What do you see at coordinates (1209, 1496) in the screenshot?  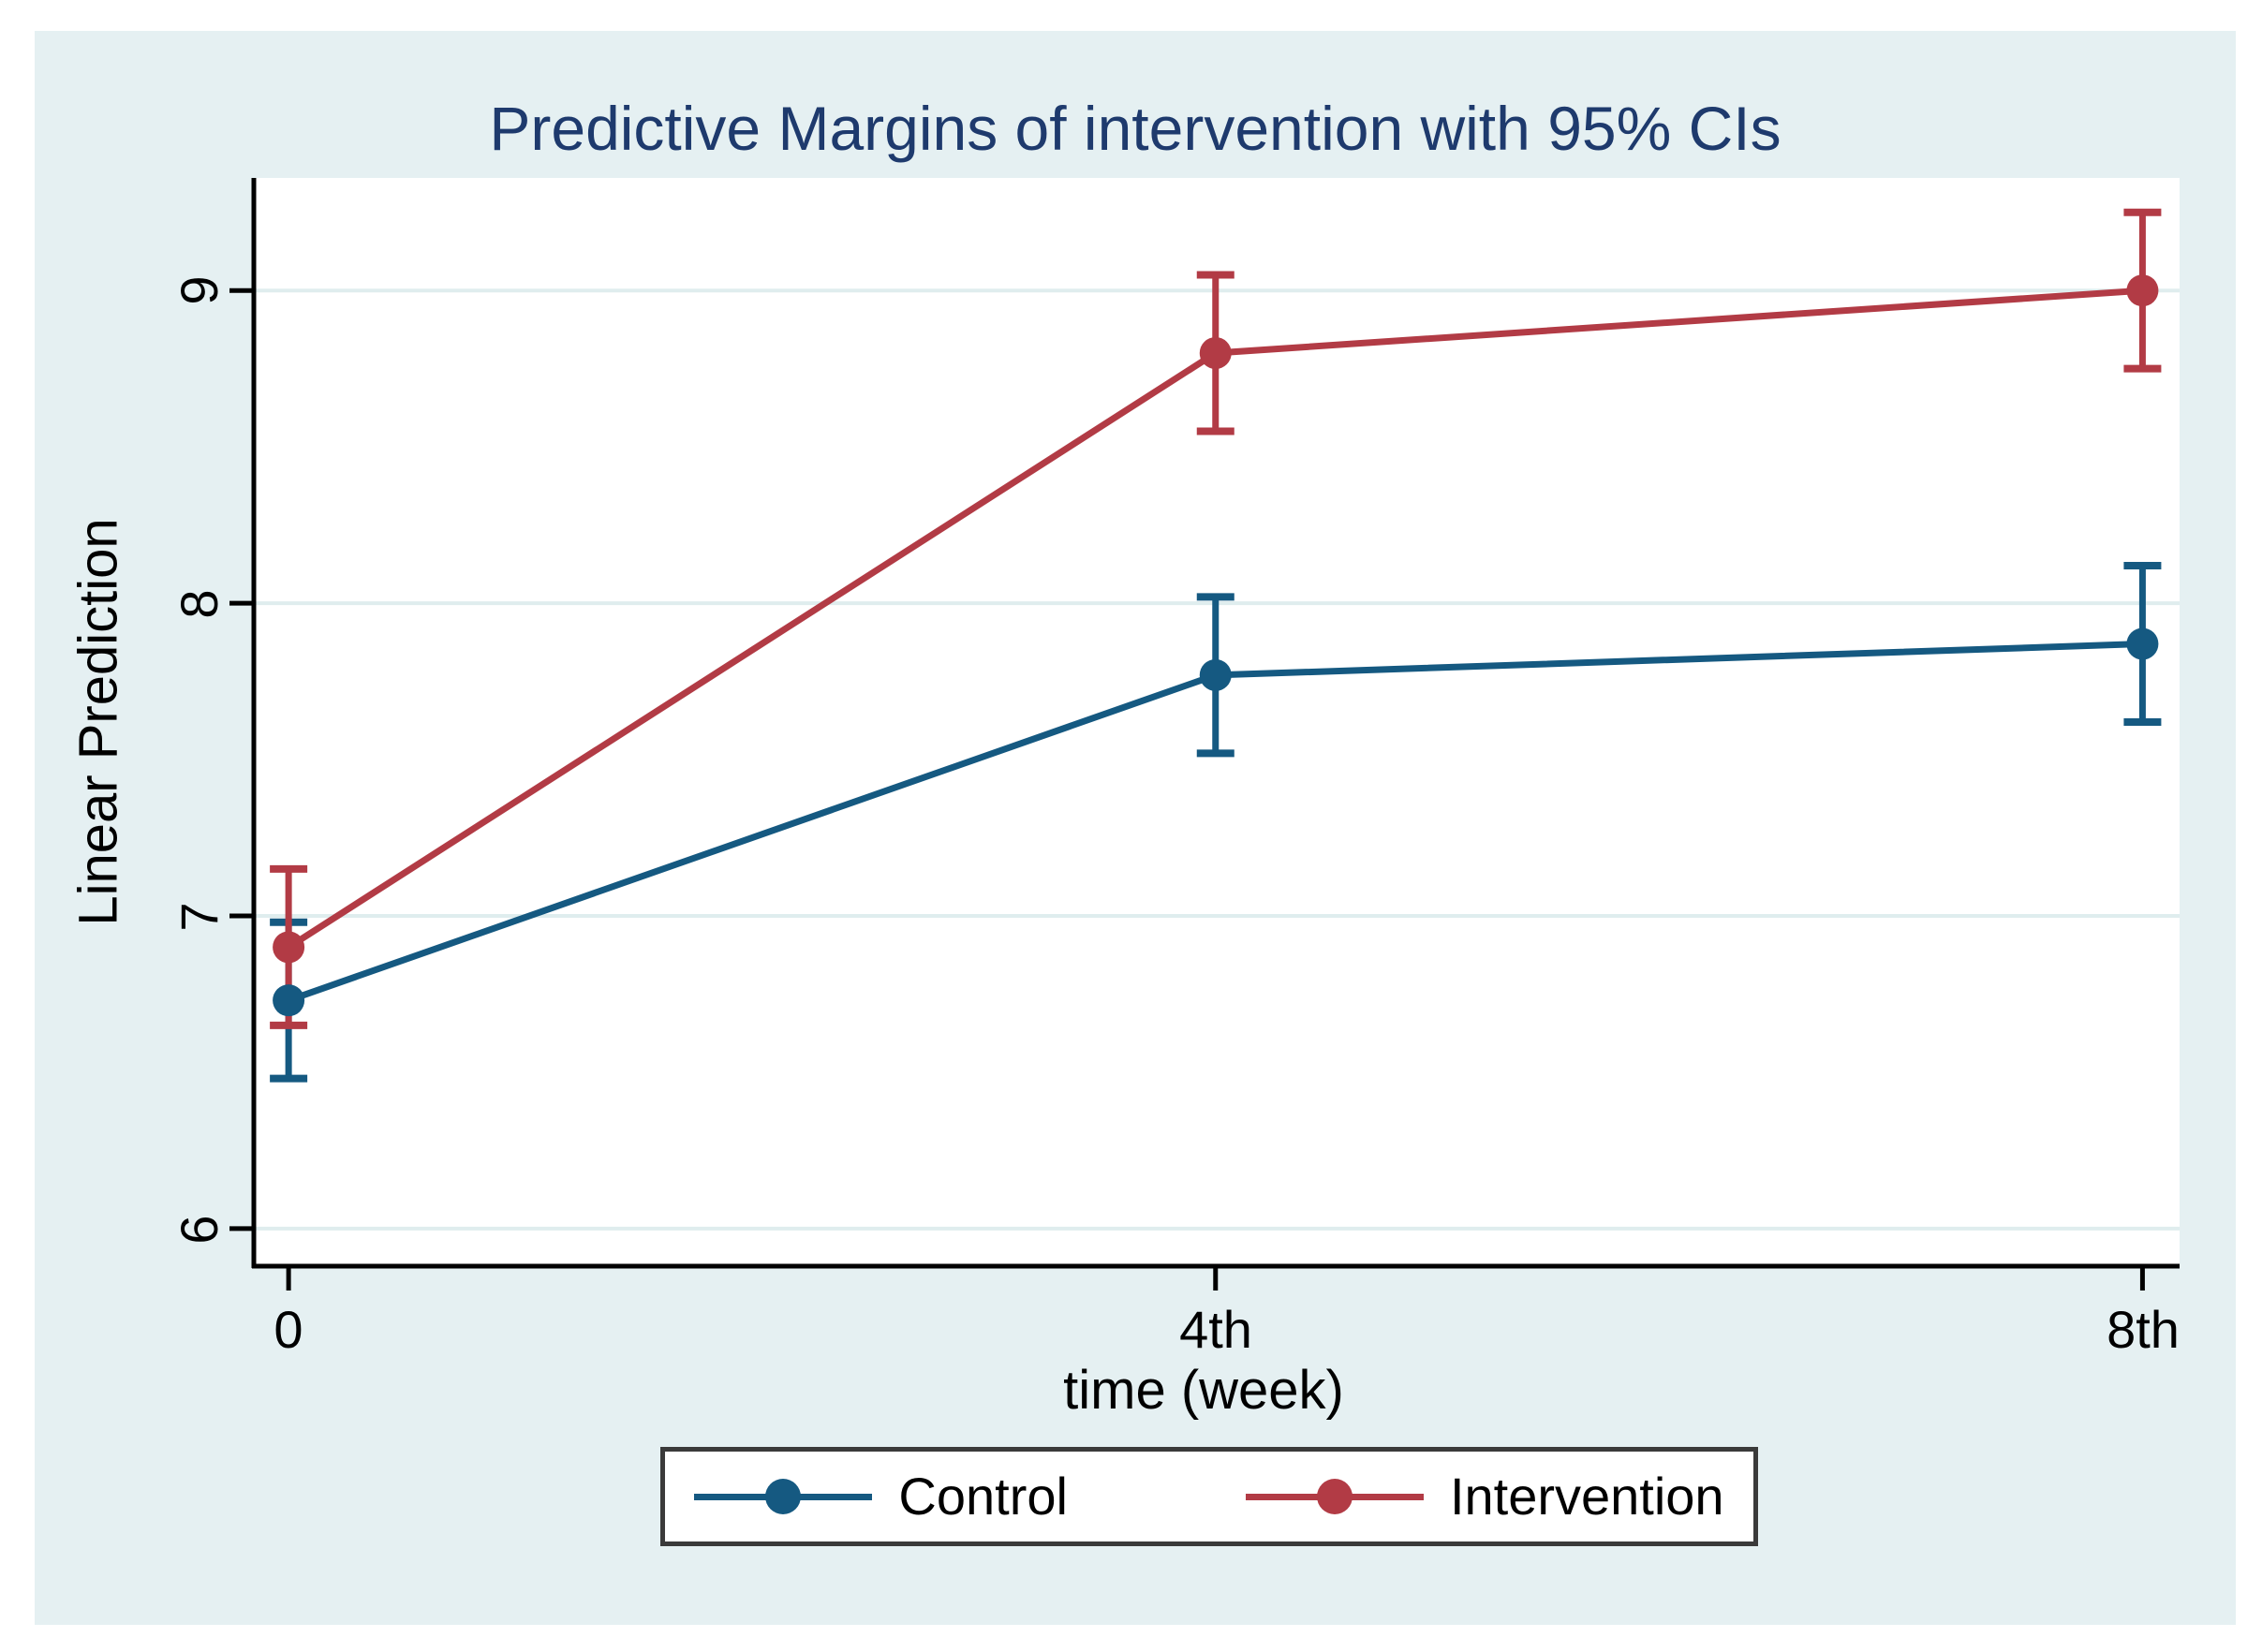 I see `legend-box: Control Intervention` at bounding box center [1209, 1496].